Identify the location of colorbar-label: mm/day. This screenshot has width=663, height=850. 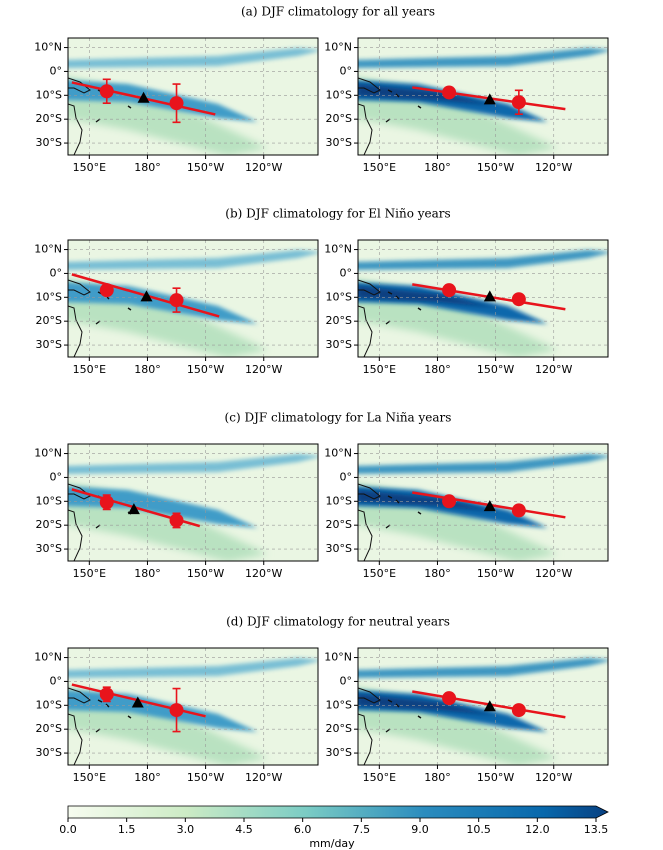
(332, 843).